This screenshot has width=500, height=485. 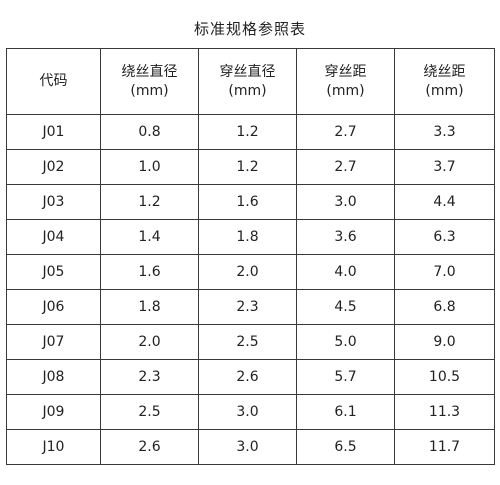 I want to click on cell-wire-diameter: 0.8, so click(x=149, y=132).